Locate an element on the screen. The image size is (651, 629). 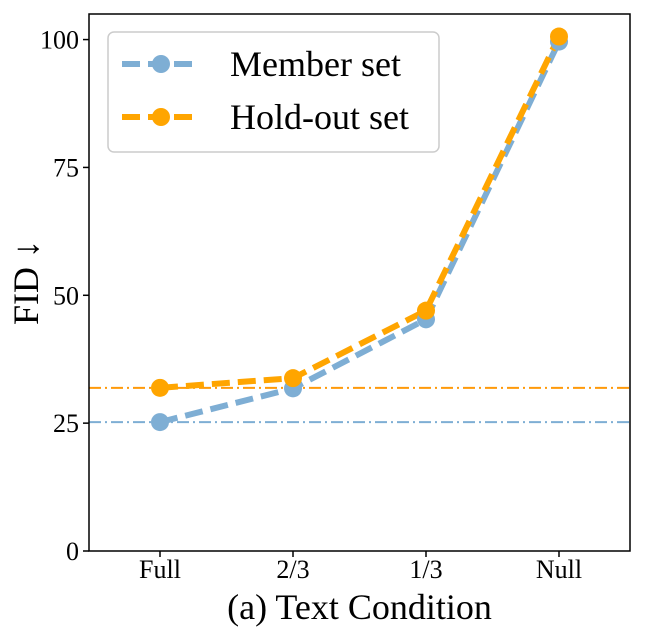
y-tick-label-2: 25 is located at coordinates (66, 423).